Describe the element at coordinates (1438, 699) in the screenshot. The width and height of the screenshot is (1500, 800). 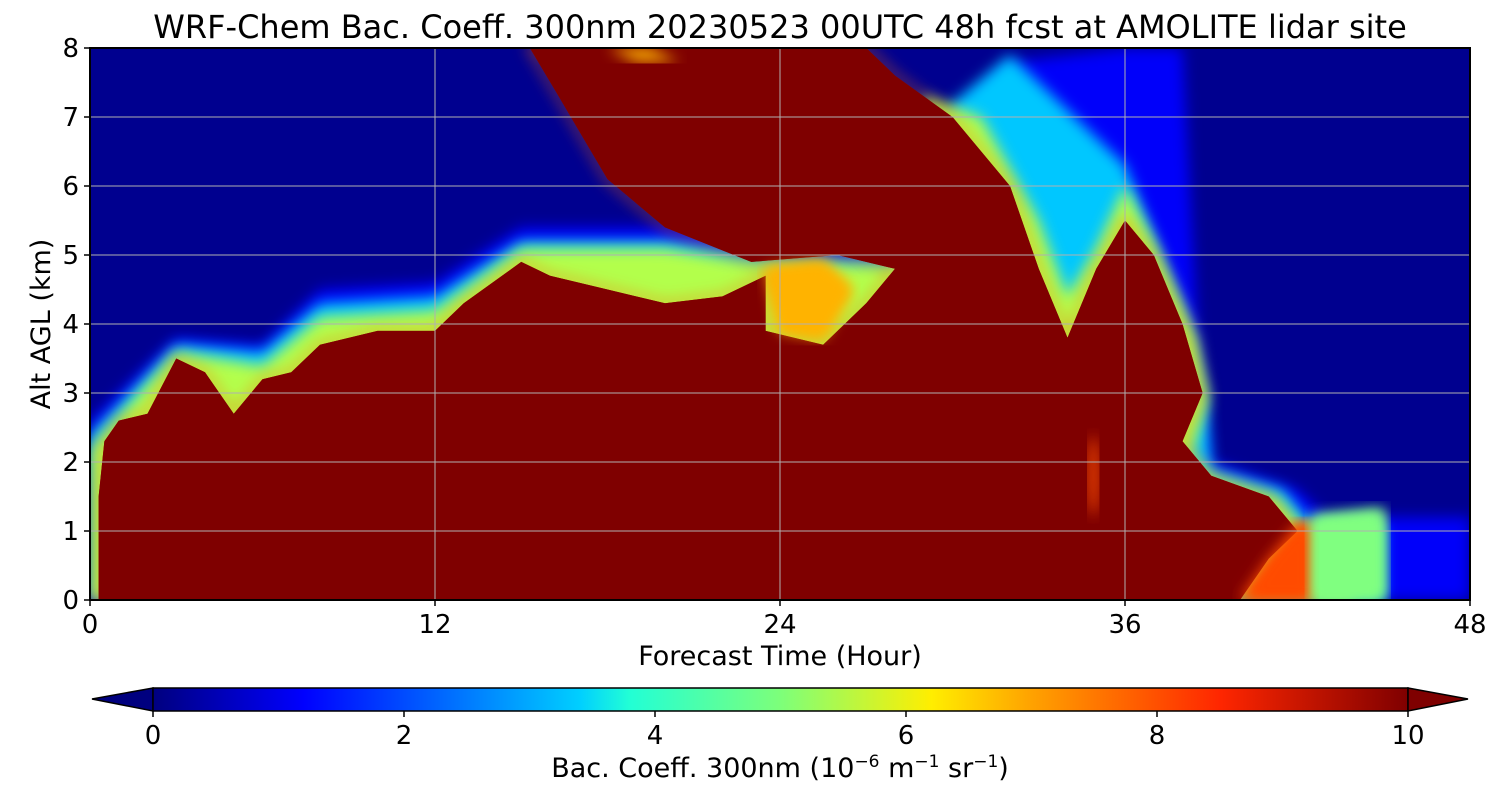
I see `colorbar-max-extend` at that location.